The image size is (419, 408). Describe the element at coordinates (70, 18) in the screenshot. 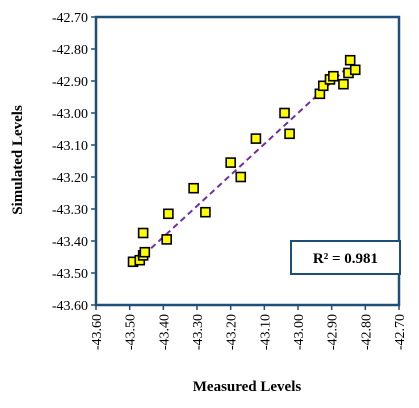

I see `y-tick-label: -42.70` at that location.